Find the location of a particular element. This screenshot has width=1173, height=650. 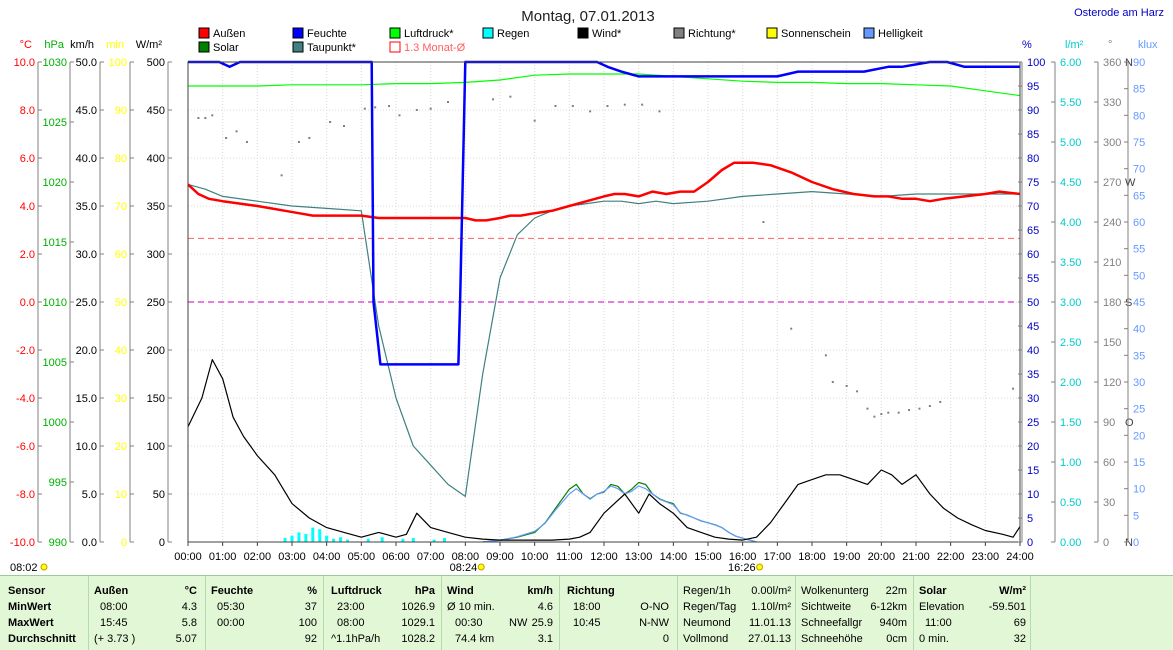

legend-label: Feuchte is located at coordinates (327, 34).